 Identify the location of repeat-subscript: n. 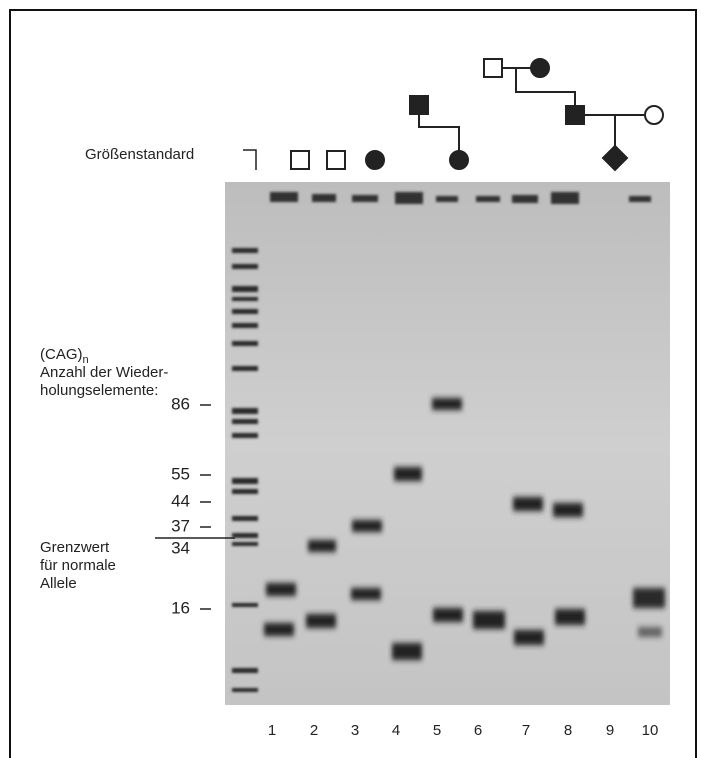
(86, 360).